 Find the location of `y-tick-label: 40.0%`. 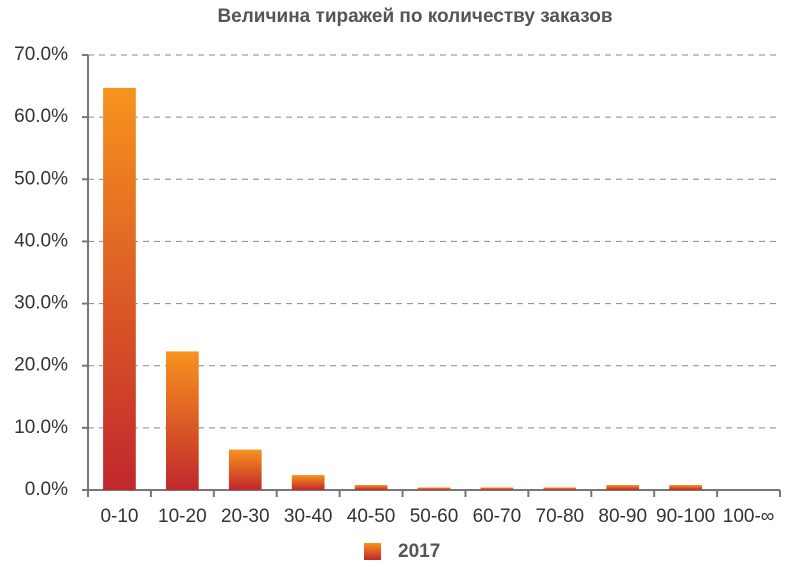

y-tick-label: 40.0% is located at coordinates (41, 240).